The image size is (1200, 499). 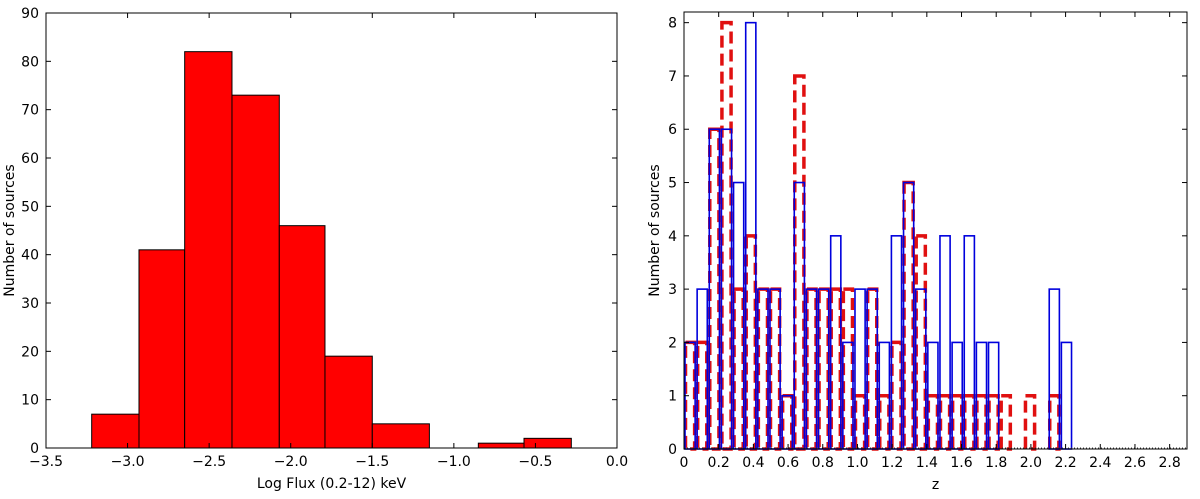 I want to click on x-tick-label: −0.5, so click(x=535, y=462).